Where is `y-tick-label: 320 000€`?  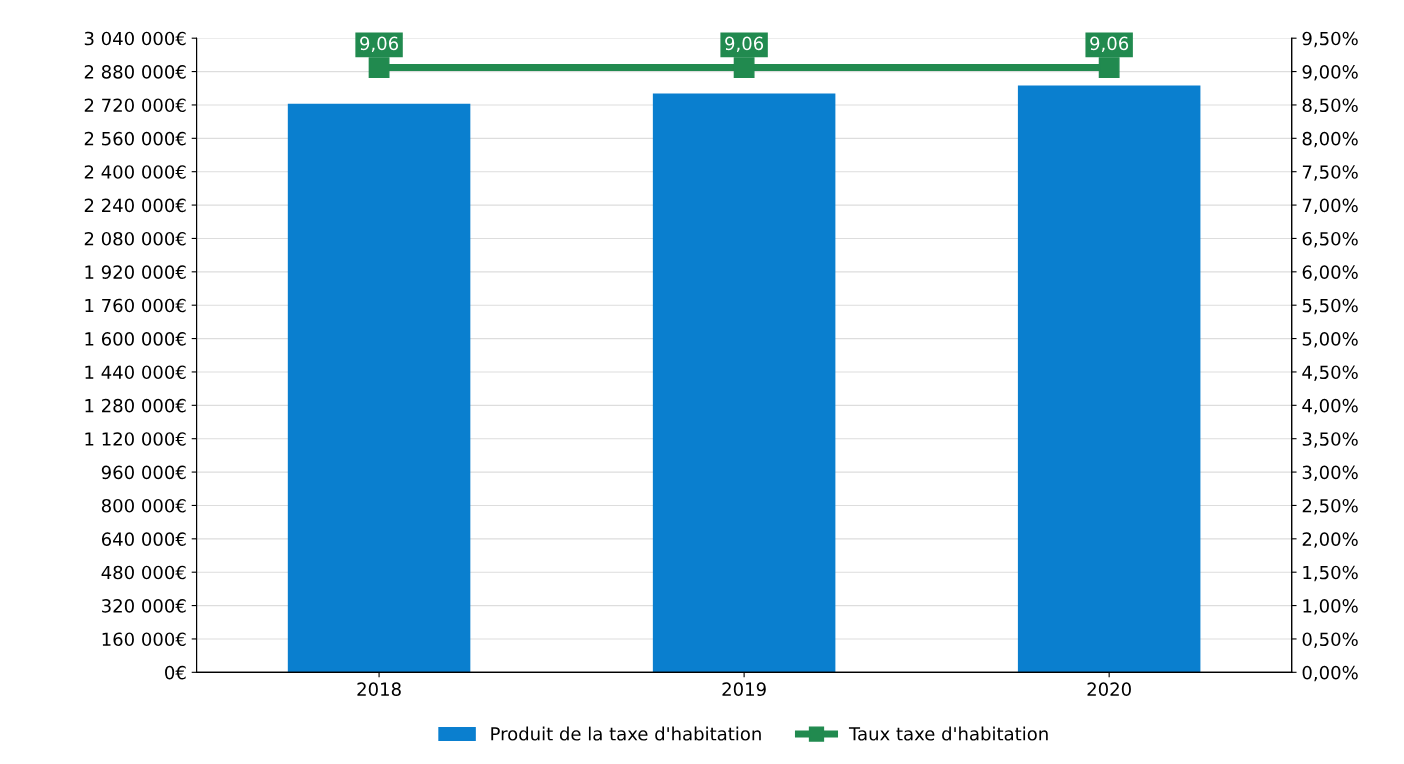 y-tick-label: 320 000€ is located at coordinates (144, 606).